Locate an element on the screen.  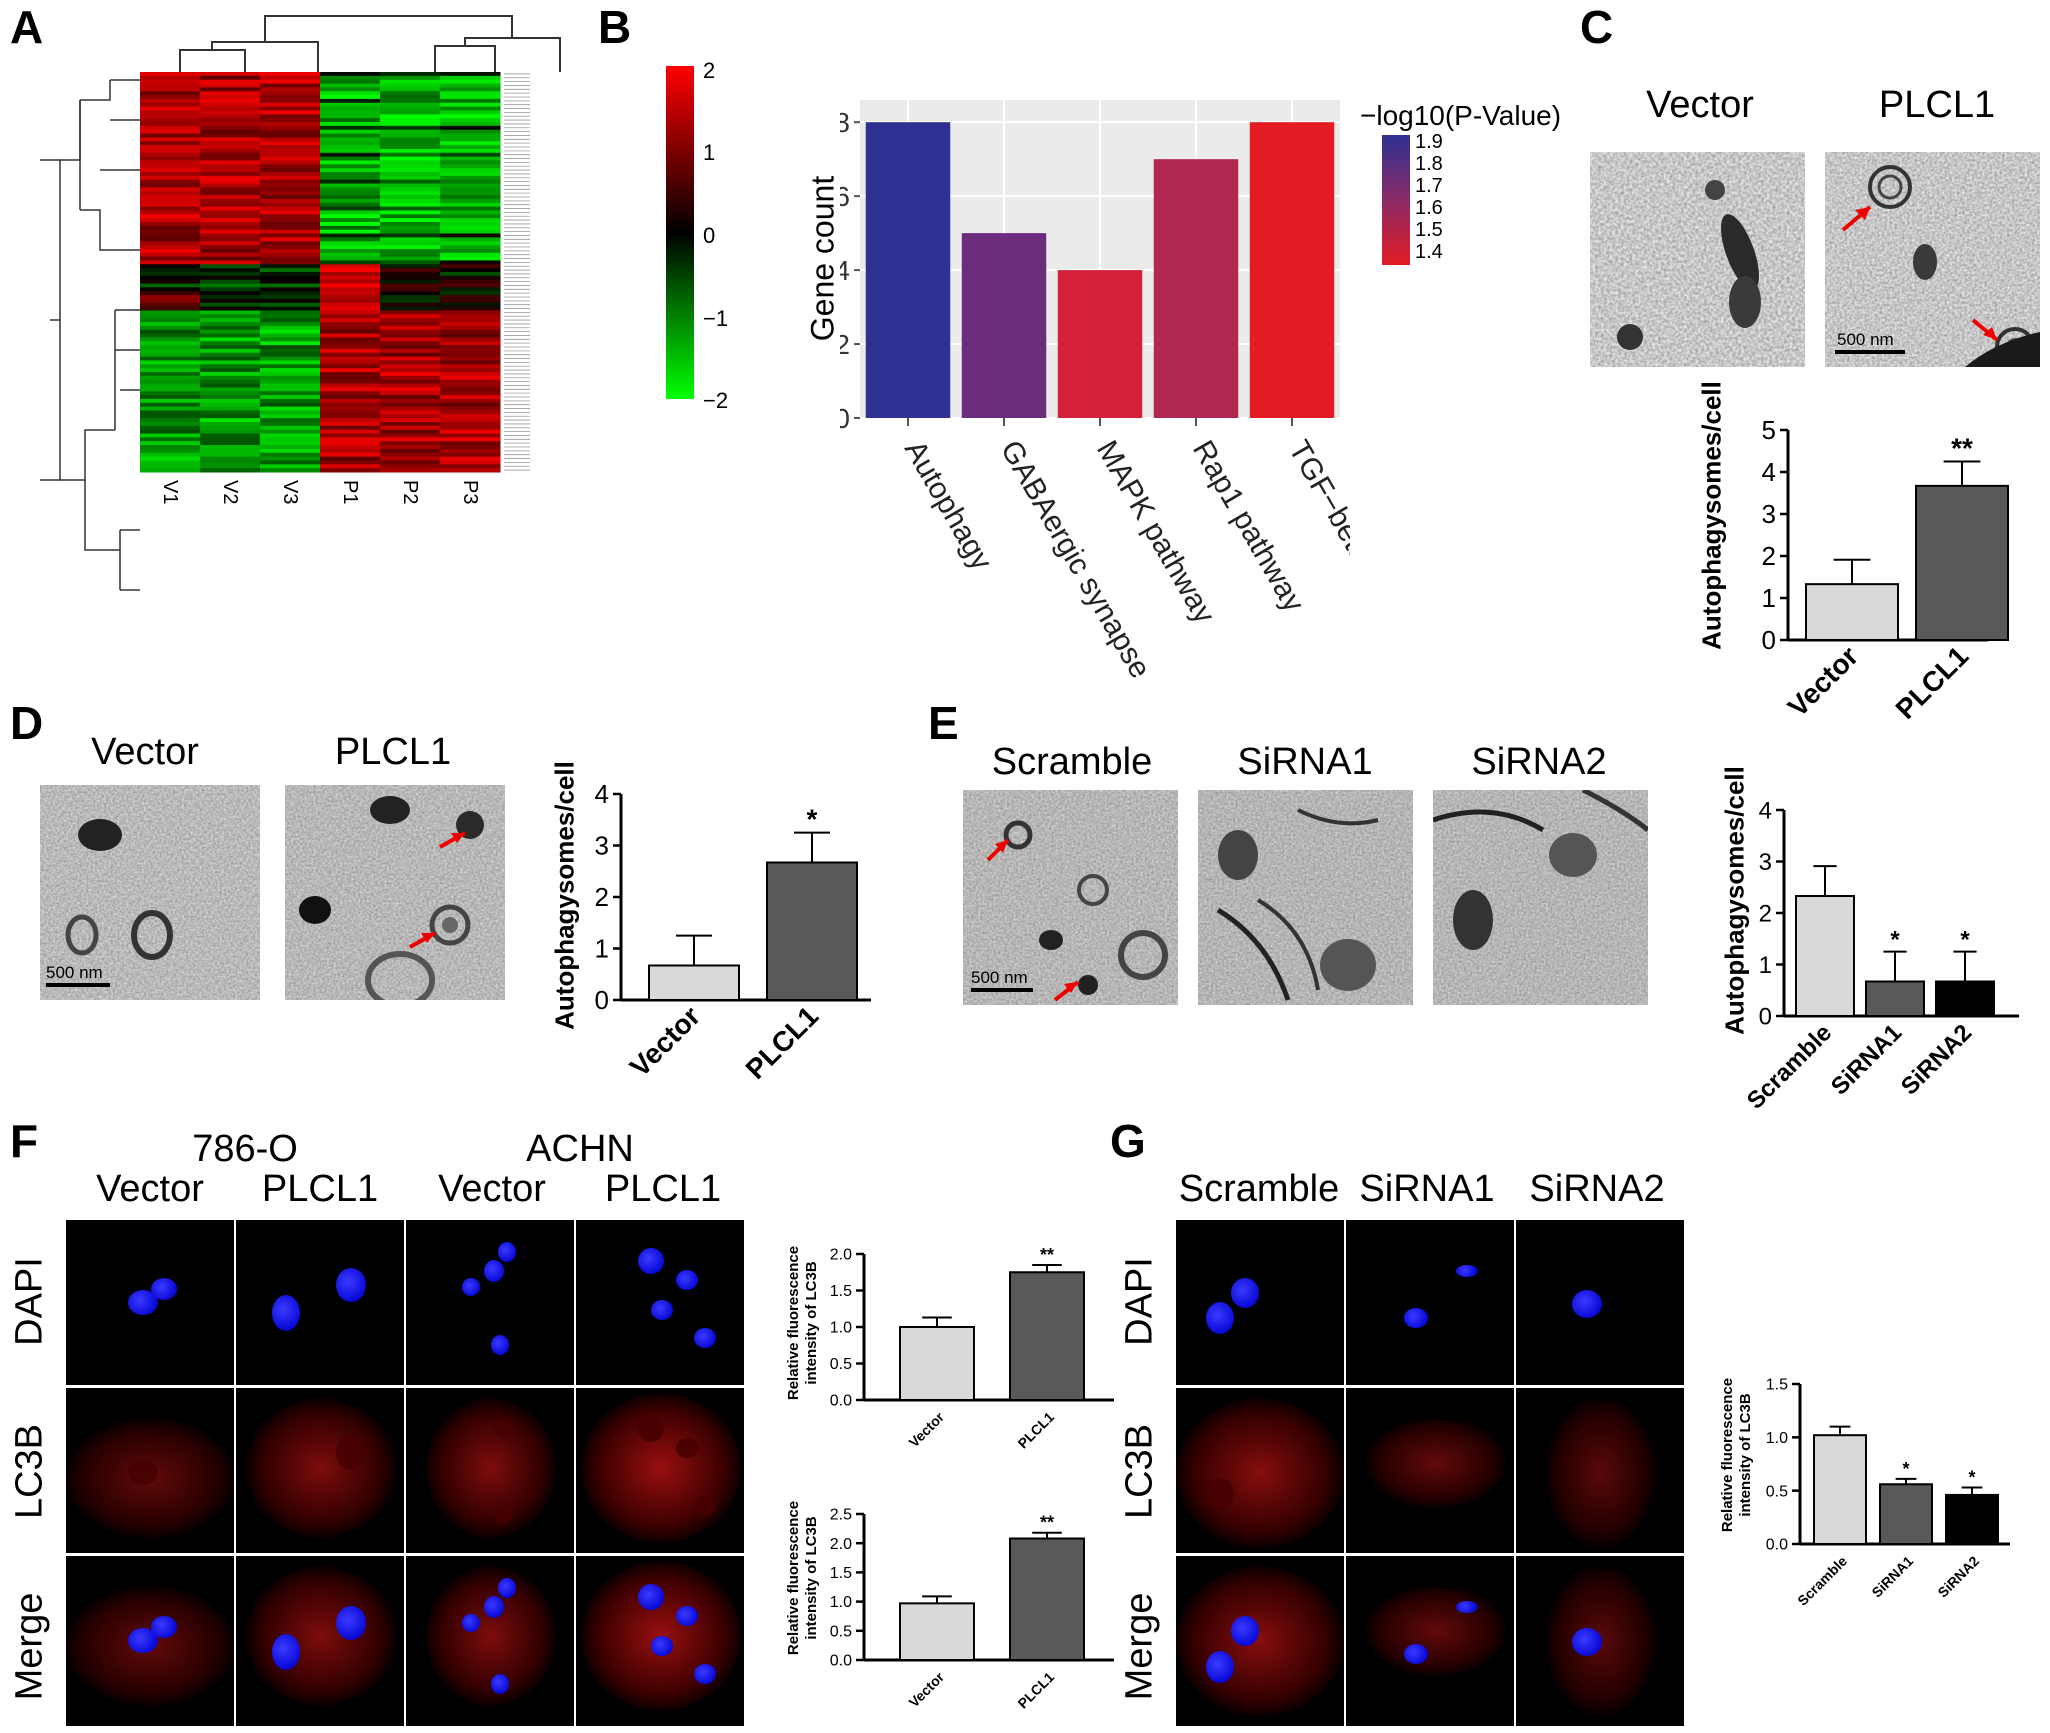
y-tick-label: 1.0 is located at coordinates (841, 1602).